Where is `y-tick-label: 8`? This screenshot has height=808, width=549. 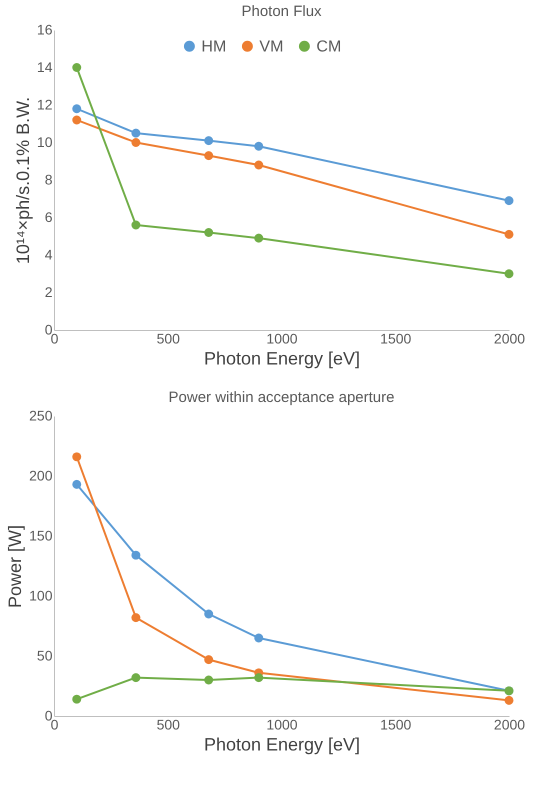
y-tick-label: 8 is located at coordinates (48, 180).